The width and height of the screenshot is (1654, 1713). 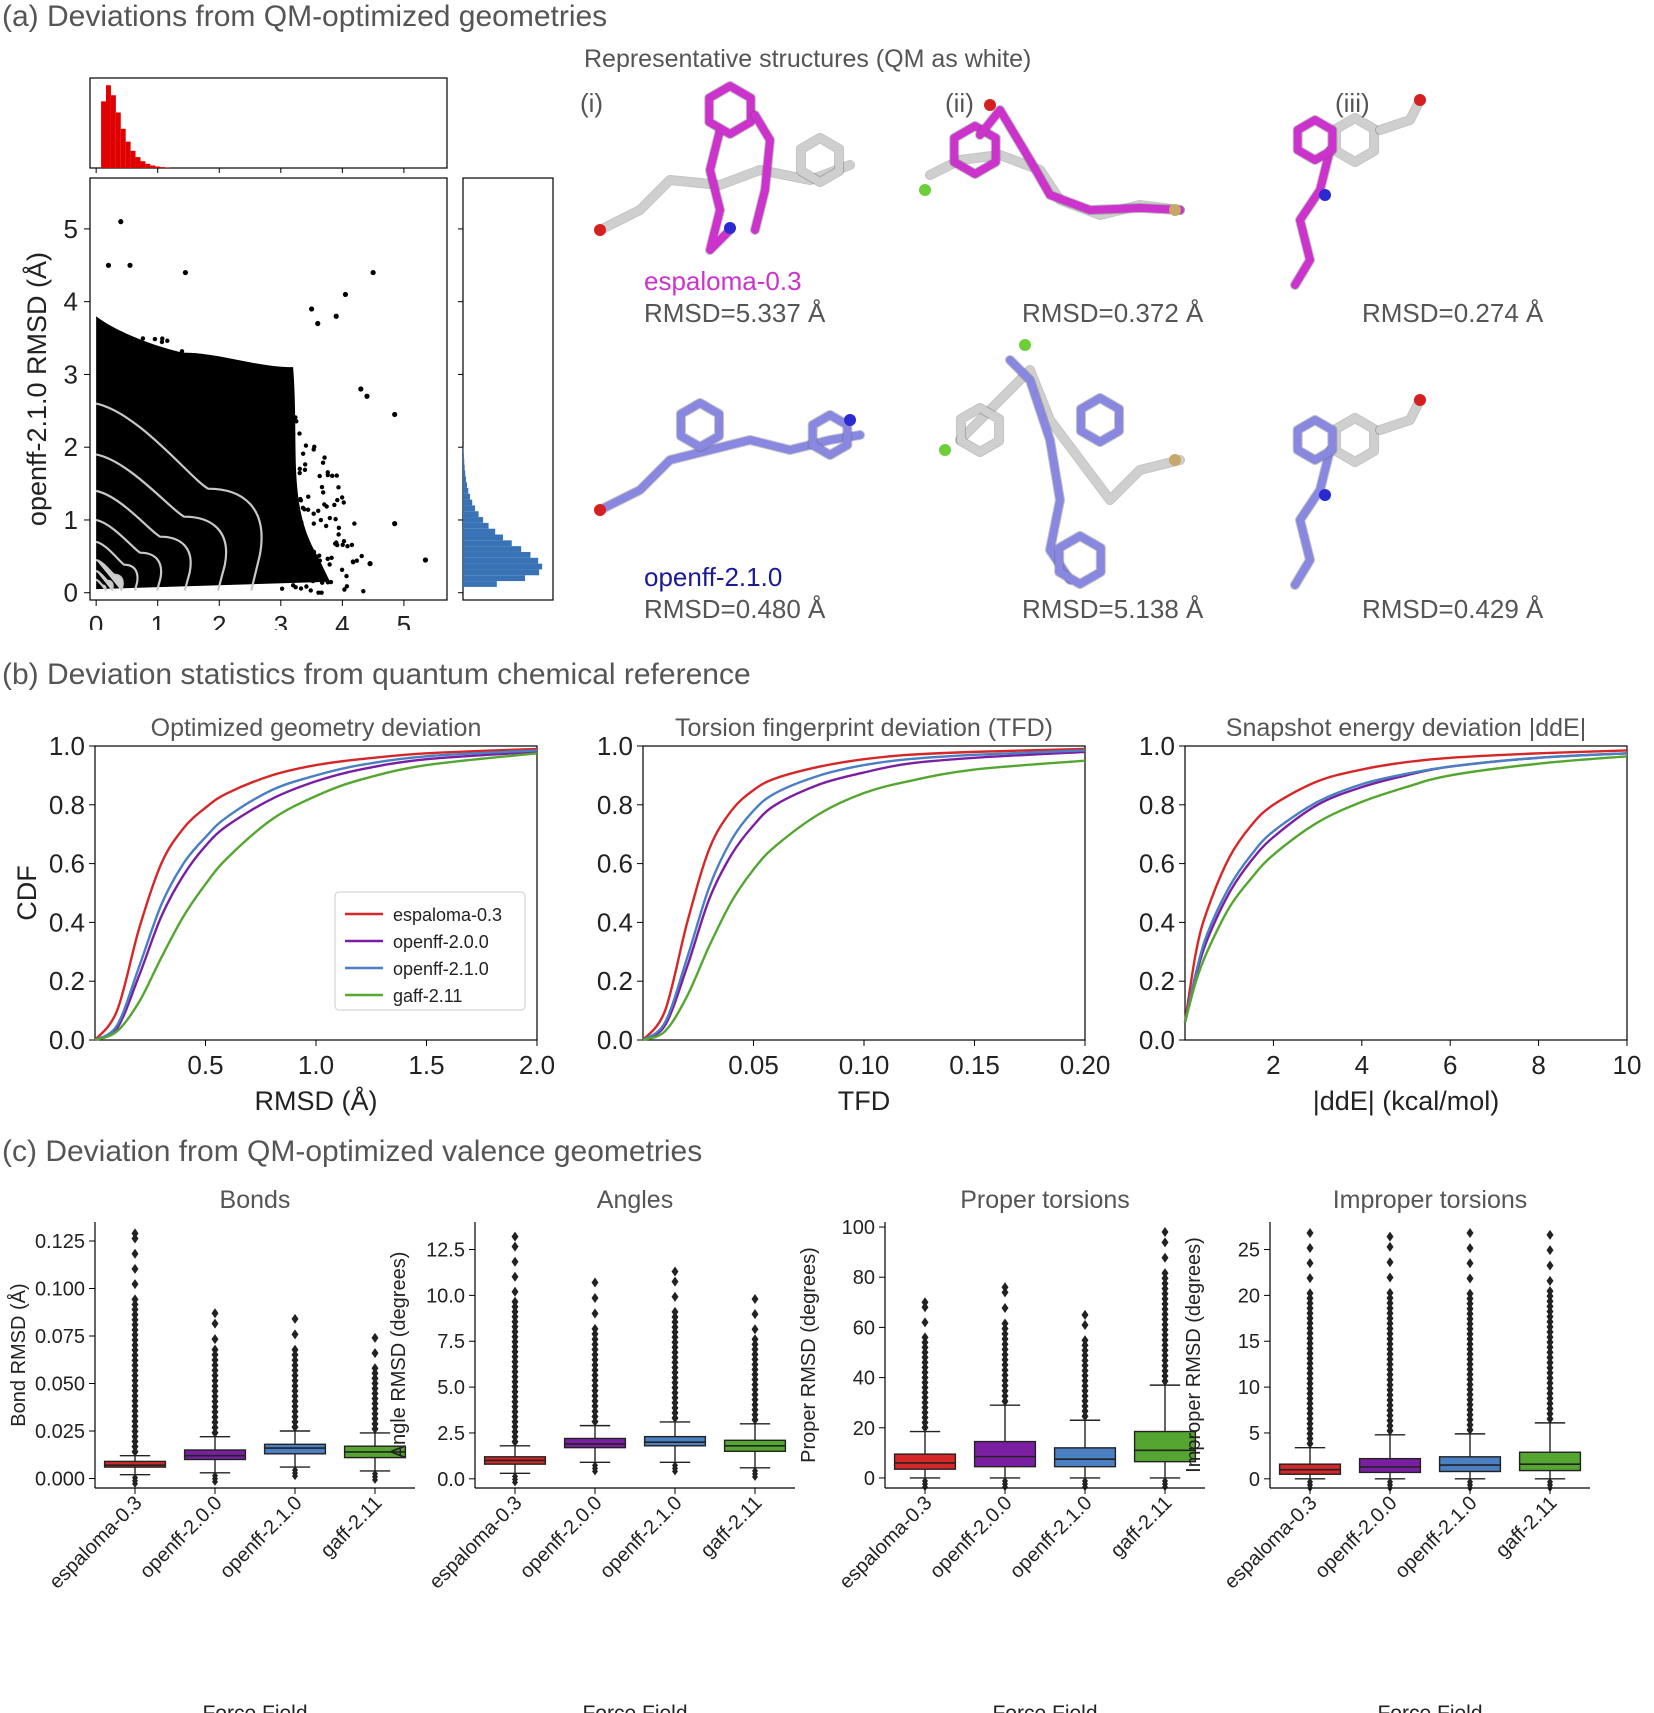 I want to click on cdf-chart-title: Snapshot energy deviation |ddE|, so click(x=1406, y=728).